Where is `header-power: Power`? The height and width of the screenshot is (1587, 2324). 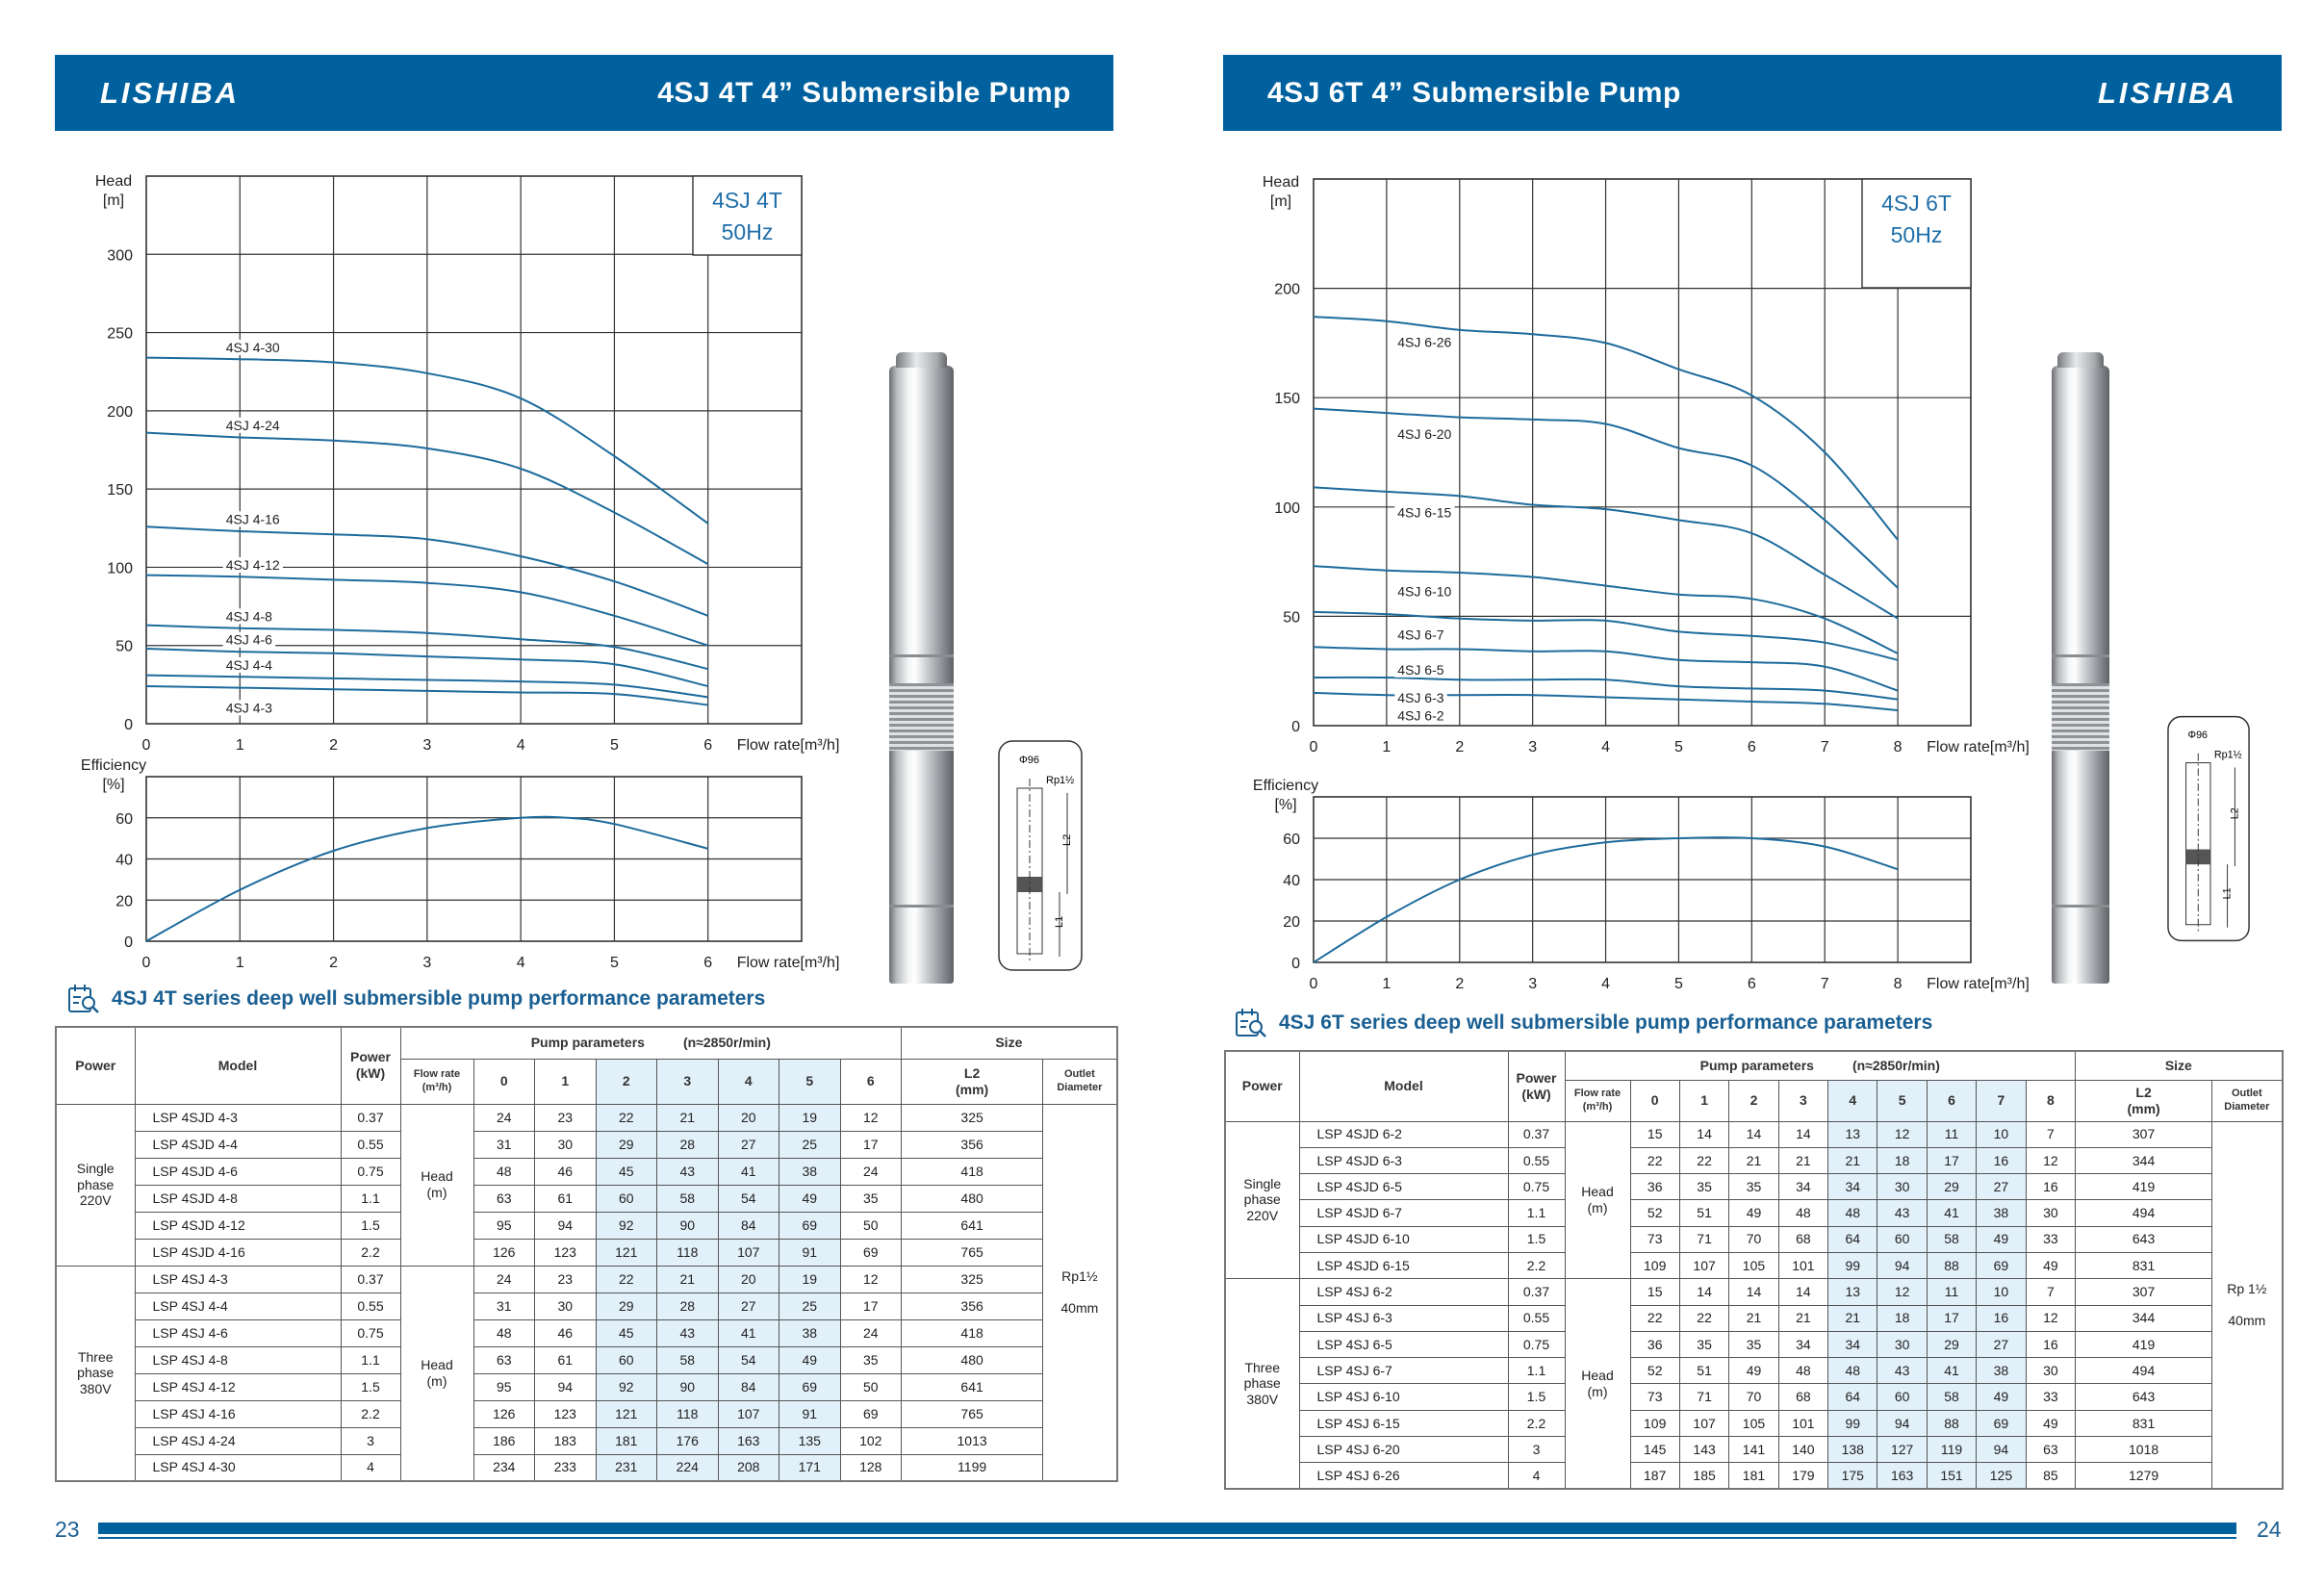 header-power: Power is located at coordinates (1262, 1086).